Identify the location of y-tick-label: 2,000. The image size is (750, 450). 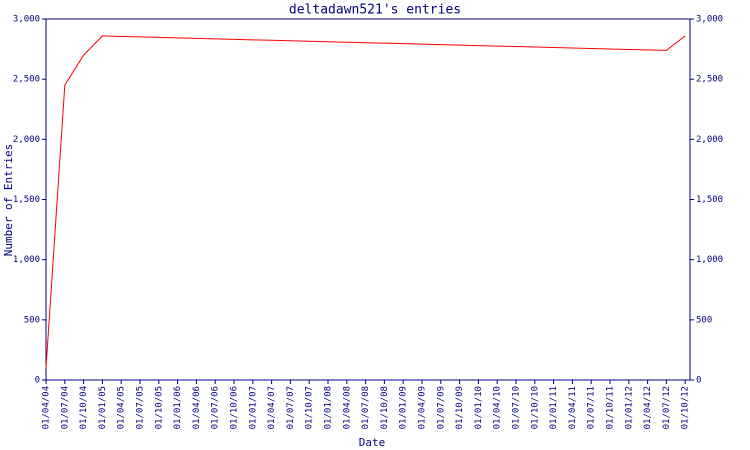
(26, 140).